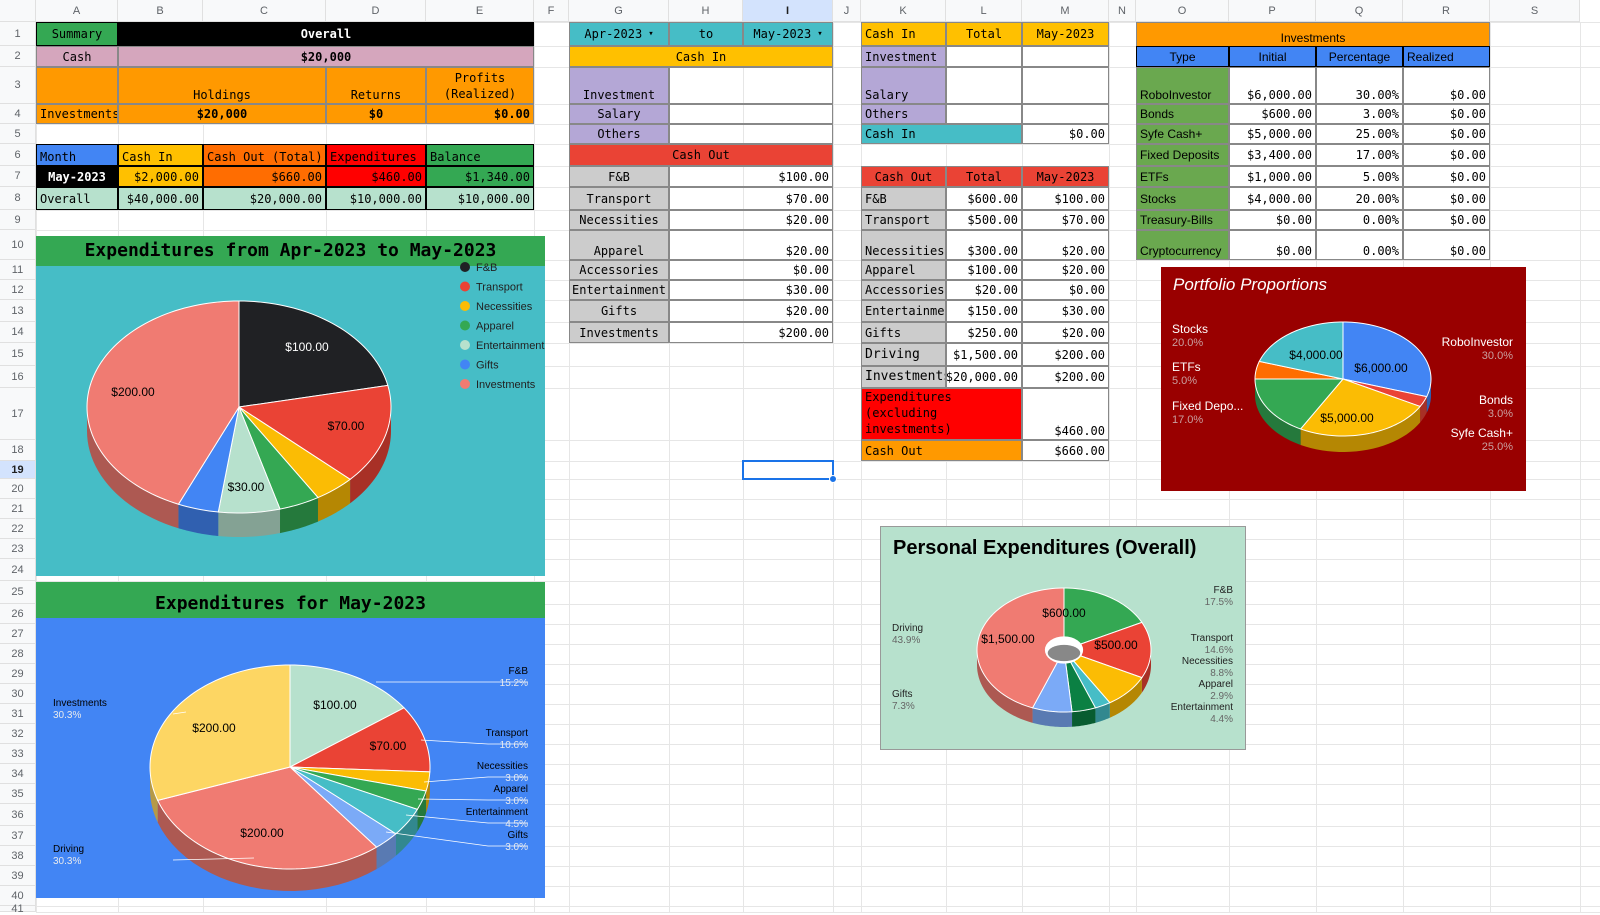 The height and width of the screenshot is (915, 1600). I want to click on row-header-8: 8, so click(18, 198).